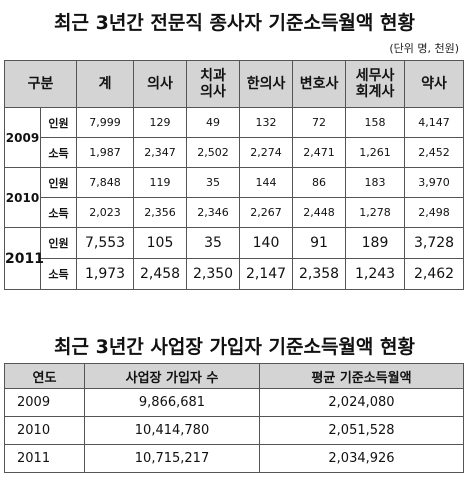  I want to click on avg-income-cell: 2,024,080, so click(361, 402).